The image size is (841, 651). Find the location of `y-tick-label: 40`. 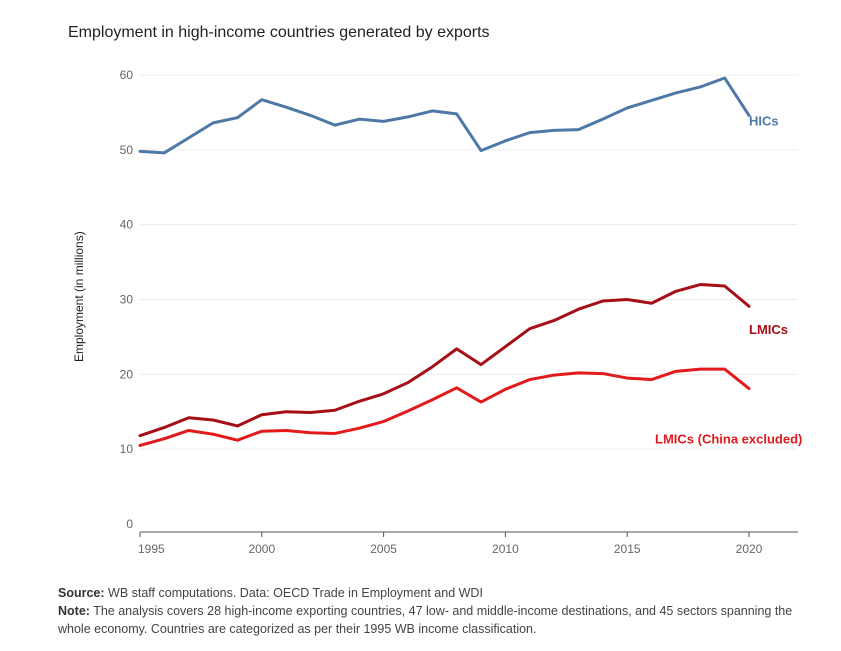

y-tick-label: 40 is located at coordinates (127, 225).